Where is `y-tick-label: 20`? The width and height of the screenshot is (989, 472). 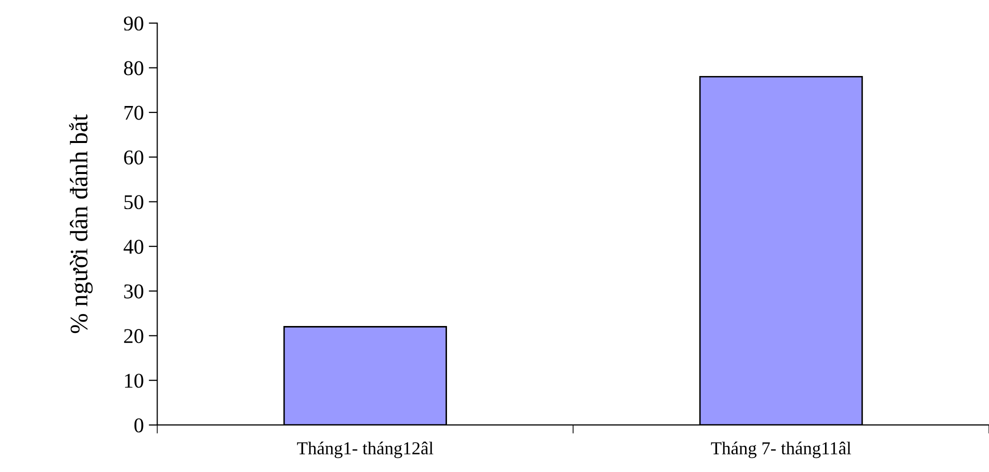 y-tick-label: 20 is located at coordinates (134, 336).